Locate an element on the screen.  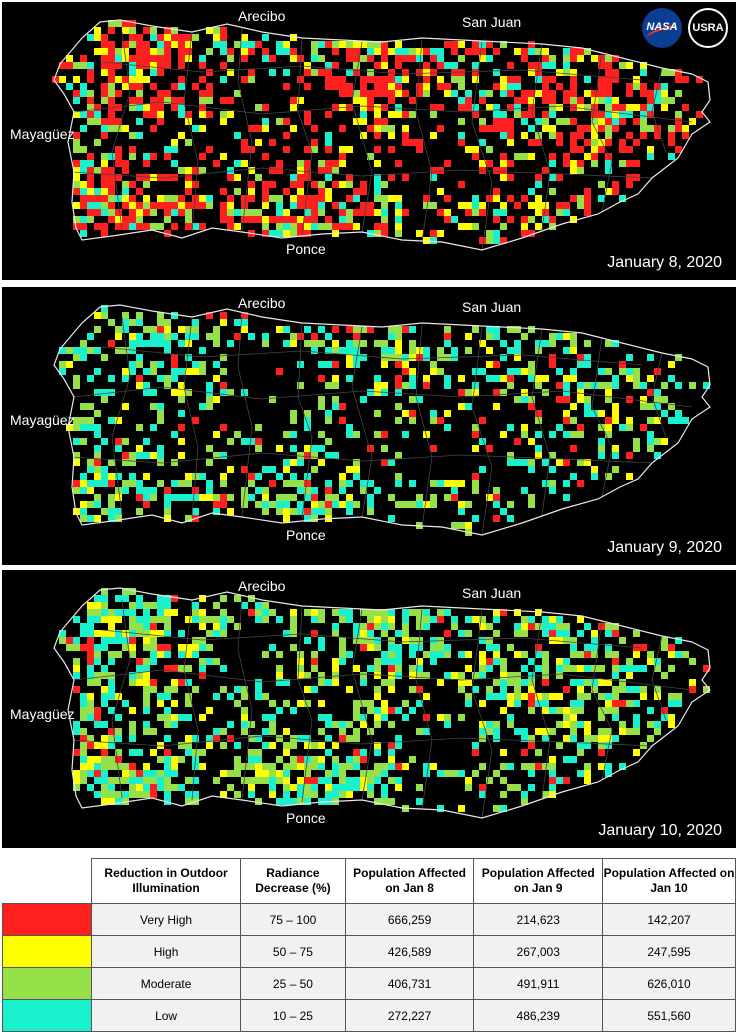
population-jan8: 406,731 is located at coordinates (409, 983).